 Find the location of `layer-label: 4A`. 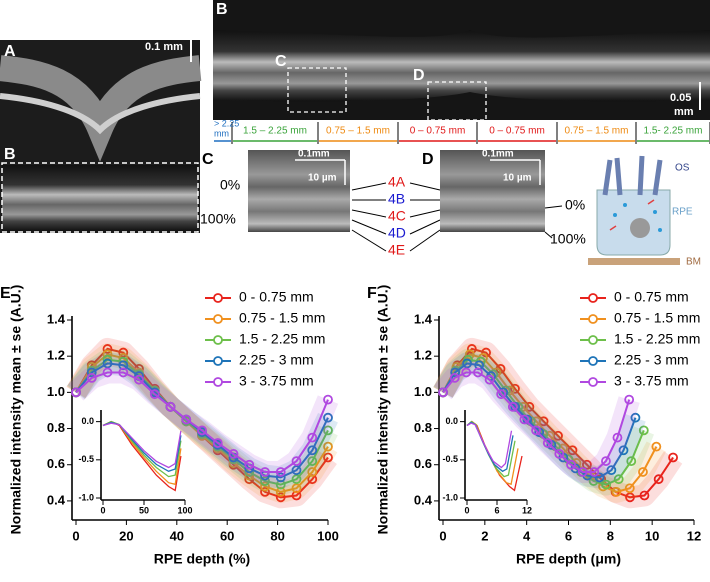

layer-label: 4A is located at coordinates (397, 182).